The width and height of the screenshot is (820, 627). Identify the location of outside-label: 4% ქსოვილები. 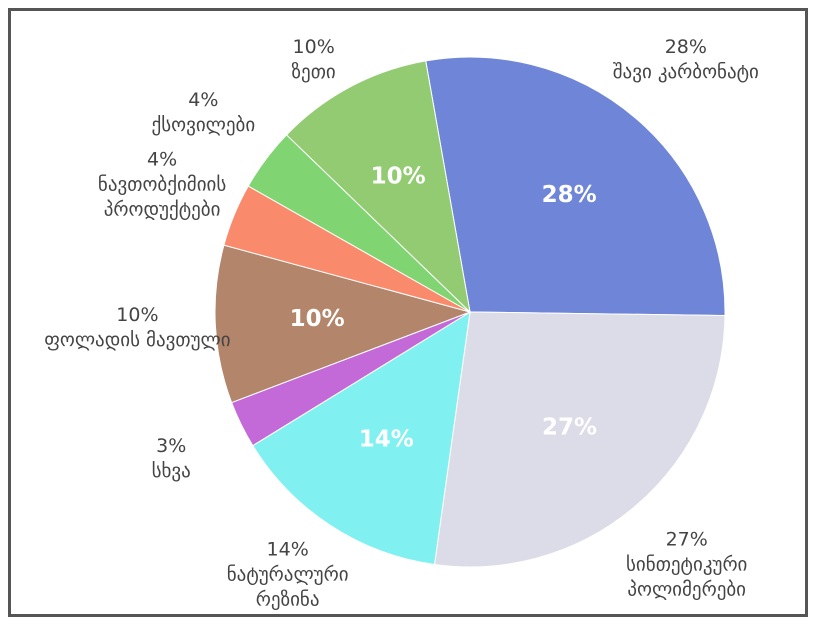
(203, 113).